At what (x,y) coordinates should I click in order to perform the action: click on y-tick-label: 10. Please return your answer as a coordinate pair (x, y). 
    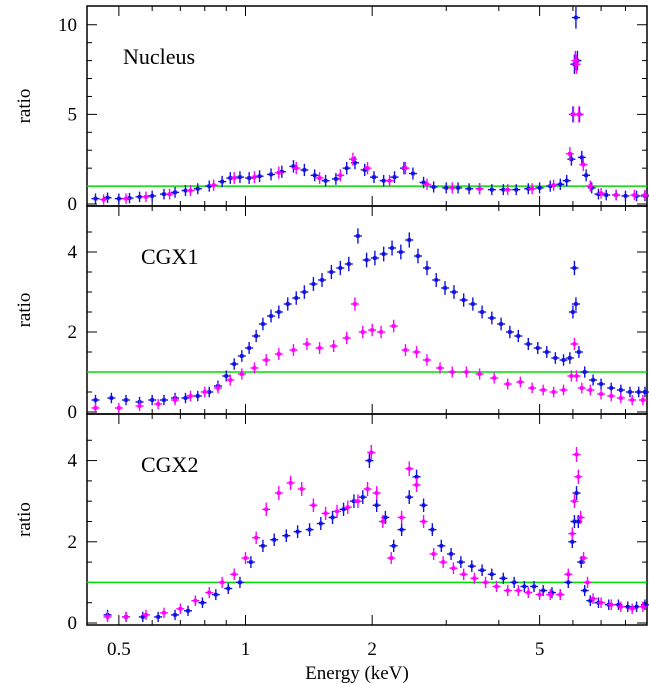
    Looking at the image, I should click on (67, 25).